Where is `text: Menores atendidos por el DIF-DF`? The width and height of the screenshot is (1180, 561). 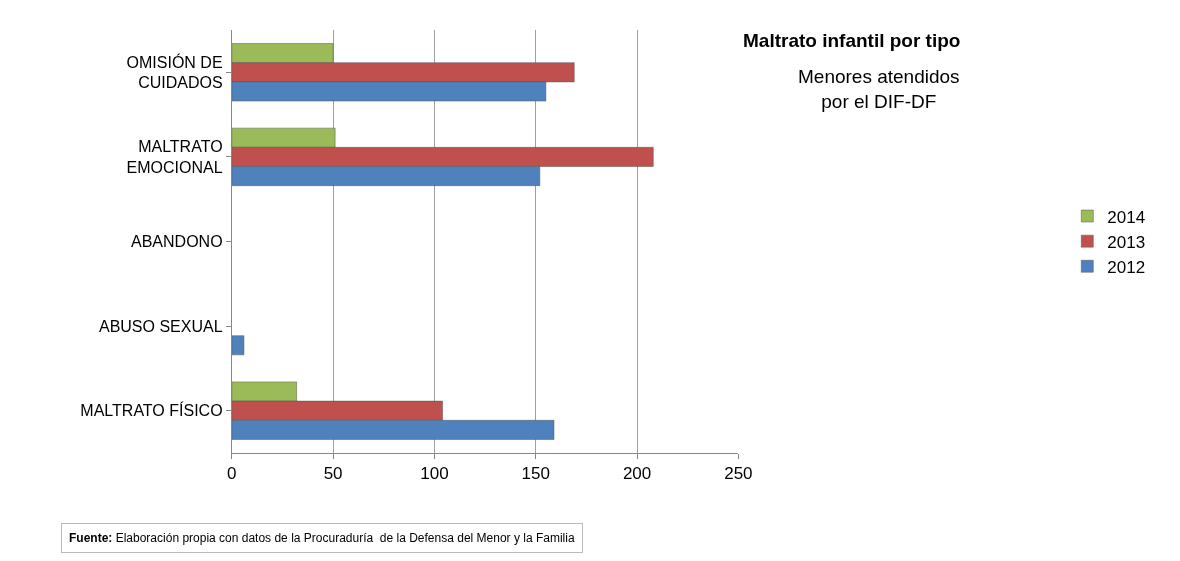
text: Menores atendidos por el DIF-DF is located at coordinates (879, 89).